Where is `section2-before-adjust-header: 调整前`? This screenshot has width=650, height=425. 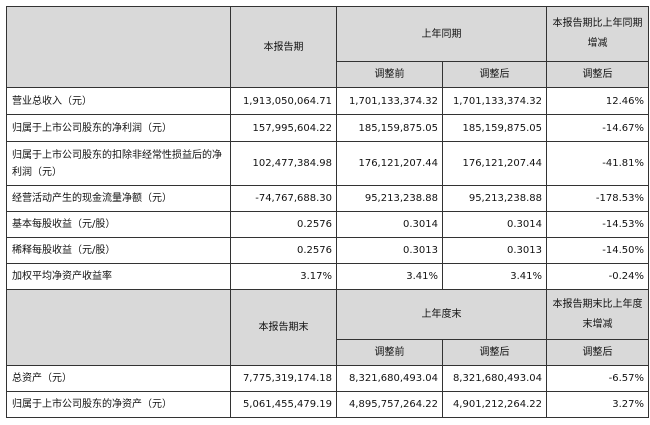
section2-before-adjust-header: 调整前 is located at coordinates (389, 352).